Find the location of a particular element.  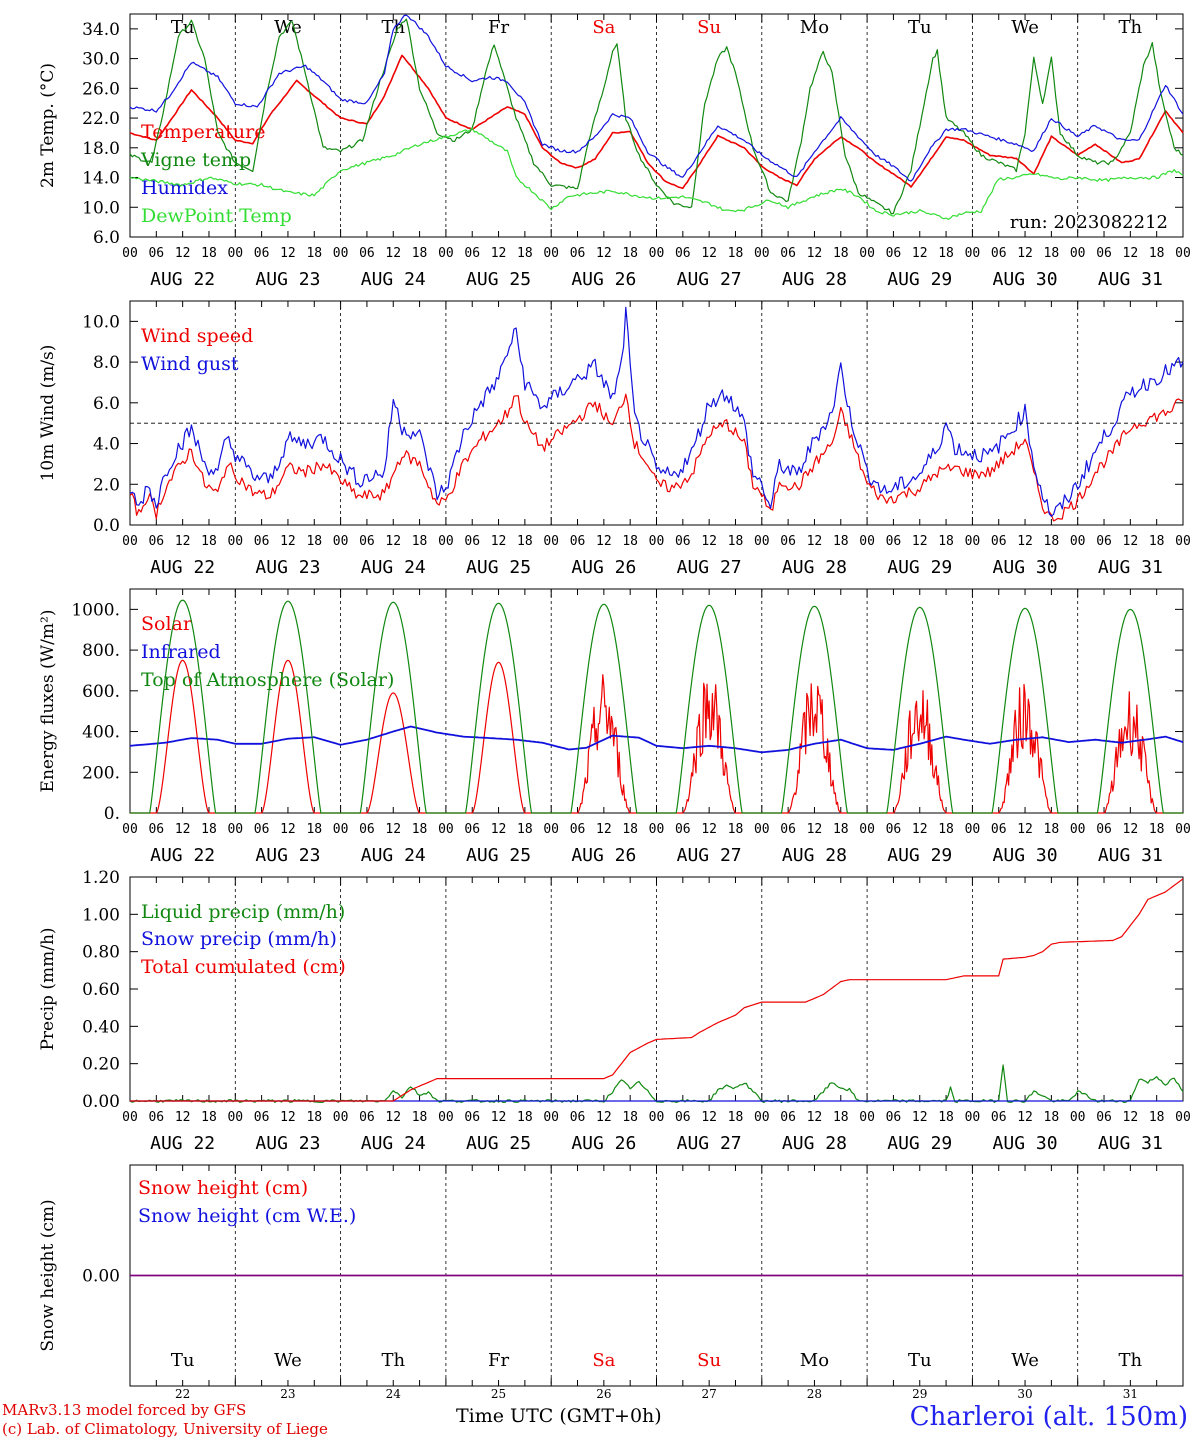

credit-line-model: MARv3.13 model forced by GFS is located at coordinates (124, 1410).